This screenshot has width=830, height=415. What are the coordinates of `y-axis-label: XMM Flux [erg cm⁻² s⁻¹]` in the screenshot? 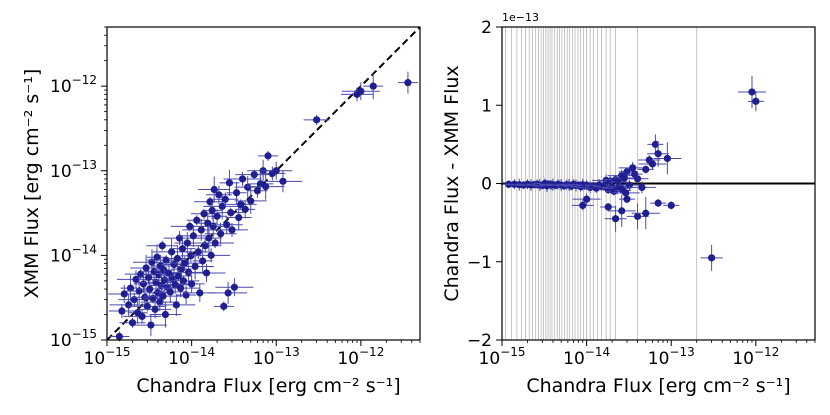 It's located at (32, 184).